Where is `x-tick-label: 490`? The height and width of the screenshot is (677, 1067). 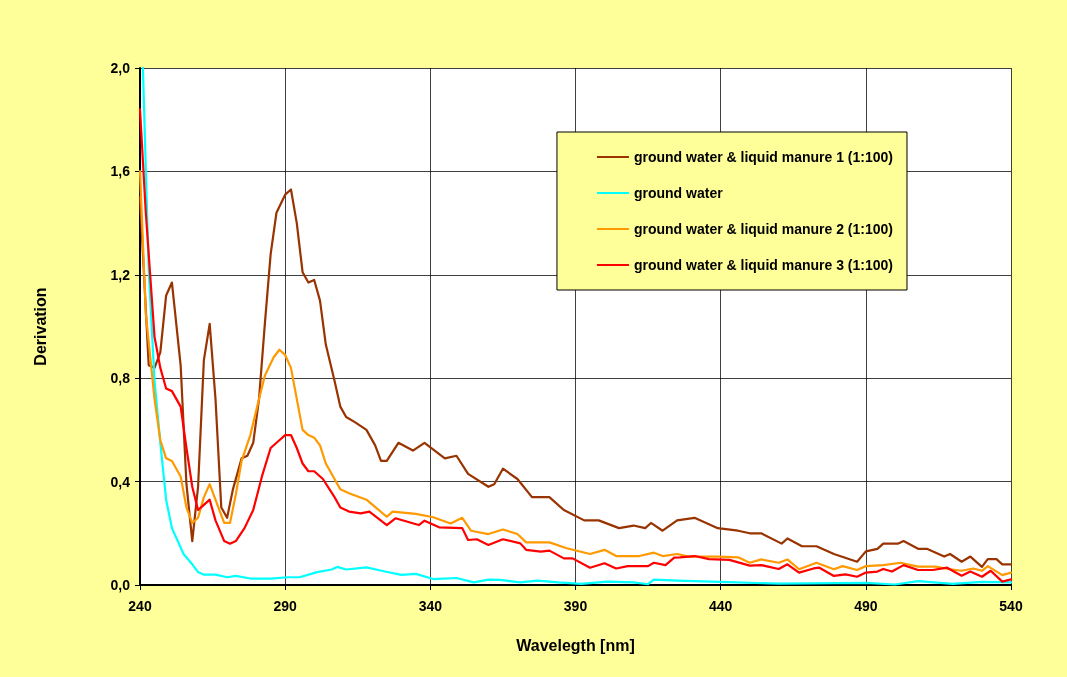
x-tick-label: 490 is located at coordinates (866, 606).